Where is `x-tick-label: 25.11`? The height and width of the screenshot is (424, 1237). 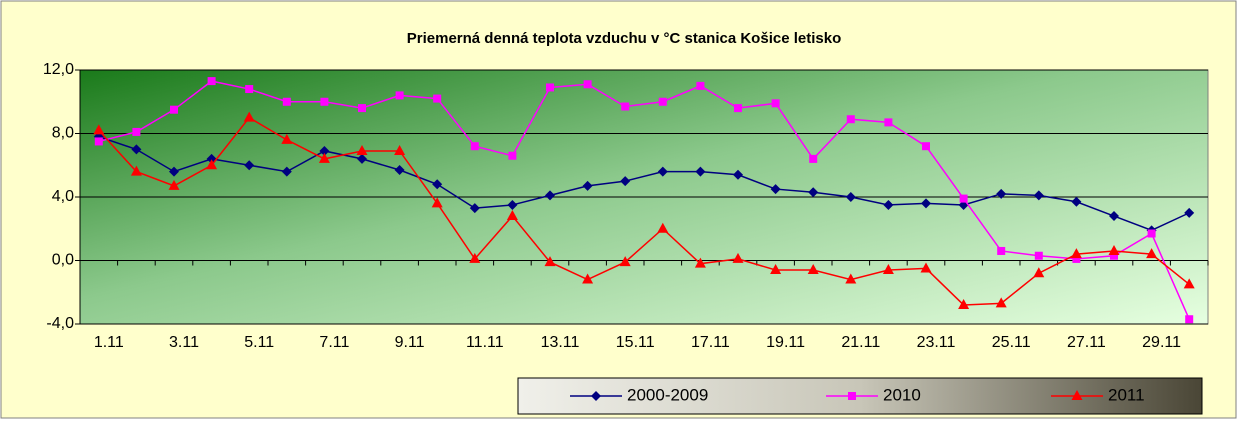
x-tick-label: 25.11 is located at coordinates (1011, 342).